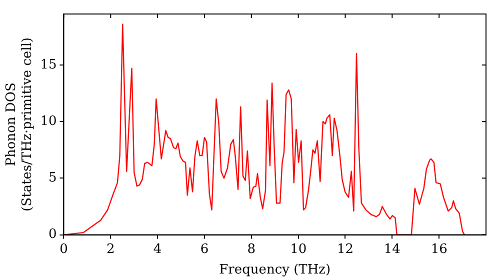 The height and width of the screenshot is (280, 500). I want to click on x-axis-title: Frequency (THz), so click(275, 270).